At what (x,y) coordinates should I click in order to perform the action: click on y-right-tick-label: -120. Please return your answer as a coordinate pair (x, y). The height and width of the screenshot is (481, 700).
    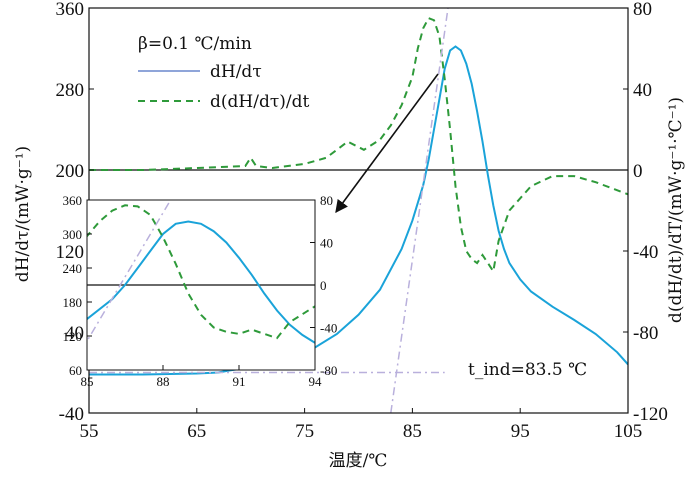
    Looking at the image, I should click on (650, 414).